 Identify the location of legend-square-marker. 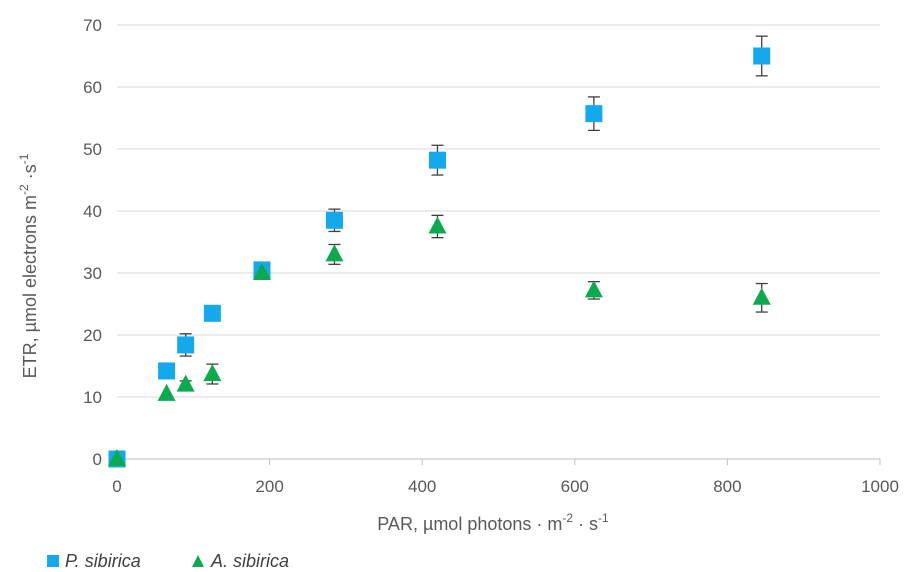
(53, 561).